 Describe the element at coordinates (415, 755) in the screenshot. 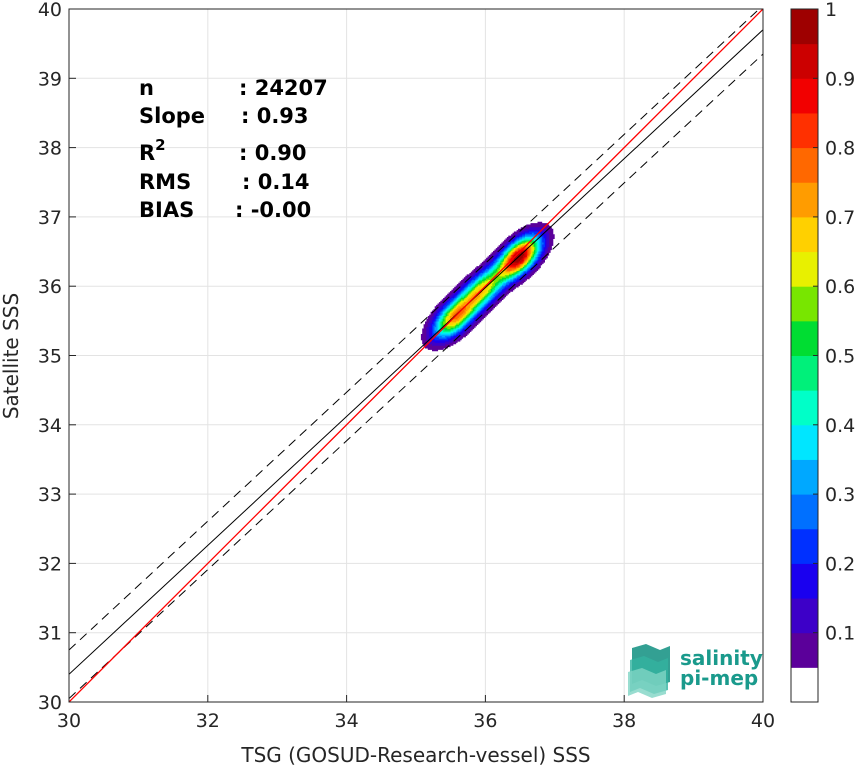

I see `x-axis-label: TSG (GOSUD-Research-vessel) SSS` at that location.